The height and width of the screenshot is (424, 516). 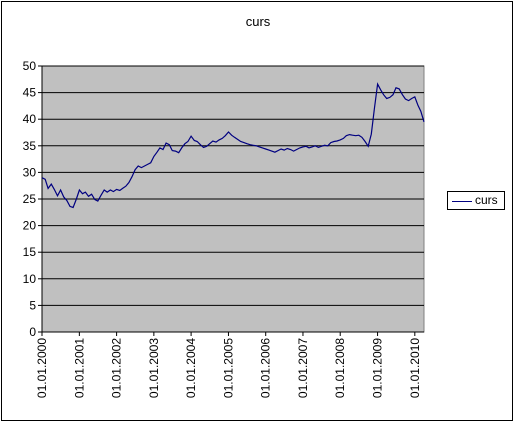 What do you see at coordinates (30, 66) in the screenshot?
I see `y-tick-label: 50` at bounding box center [30, 66].